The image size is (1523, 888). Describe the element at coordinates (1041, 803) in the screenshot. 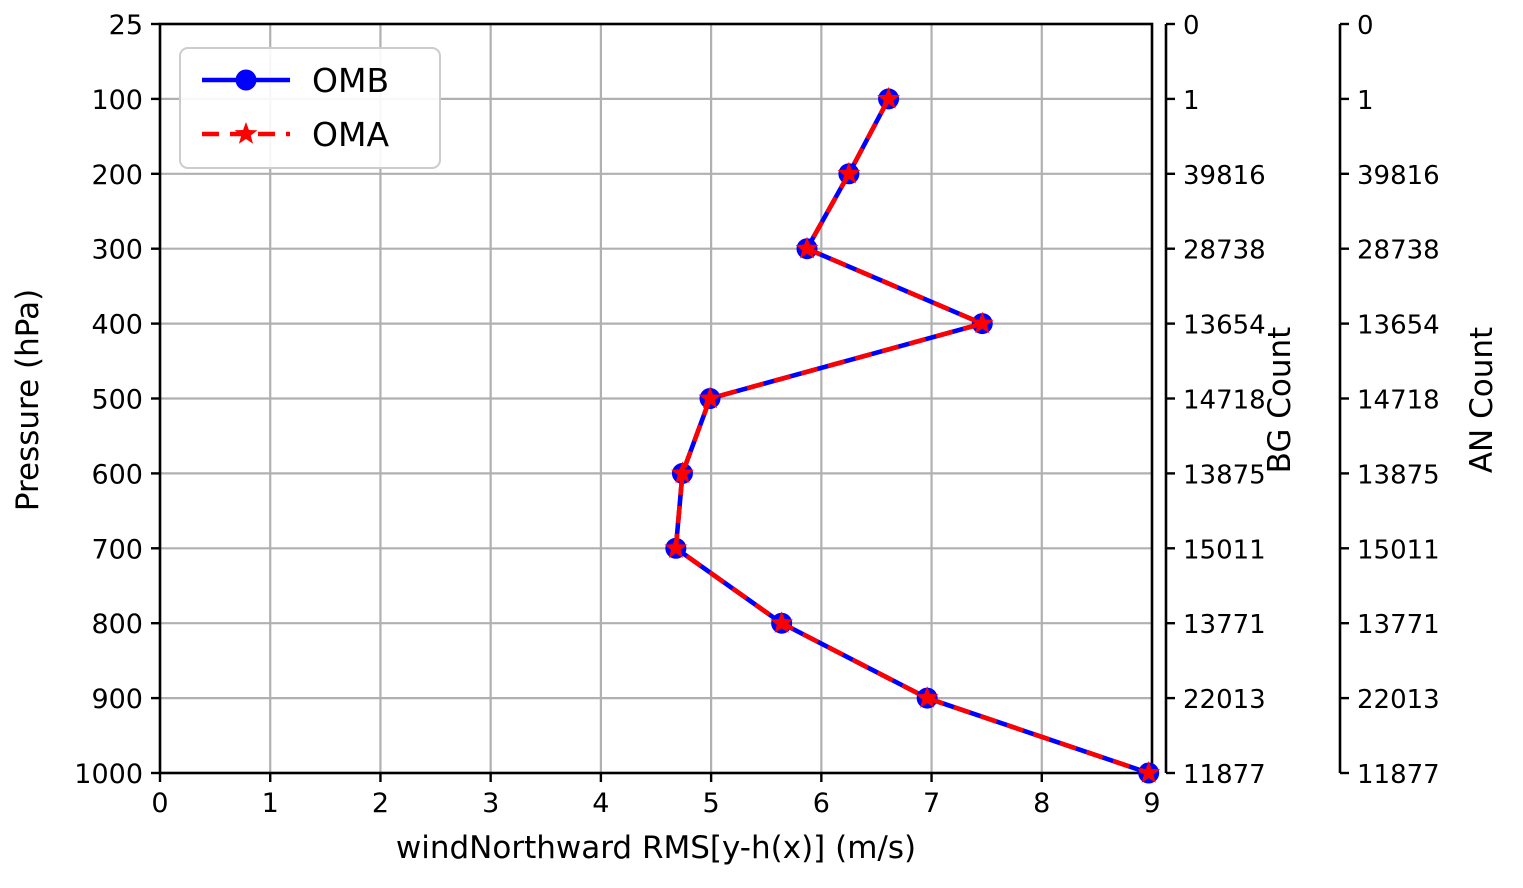

I see `x-tick-label: 8` at that location.